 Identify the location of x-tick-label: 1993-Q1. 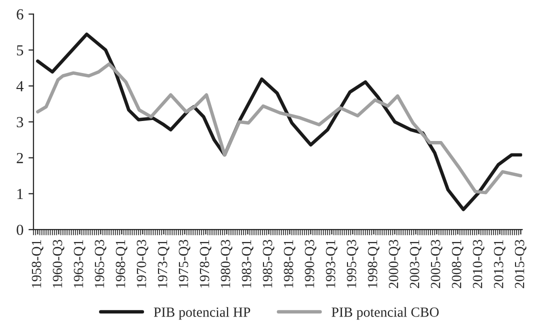
(332, 264).